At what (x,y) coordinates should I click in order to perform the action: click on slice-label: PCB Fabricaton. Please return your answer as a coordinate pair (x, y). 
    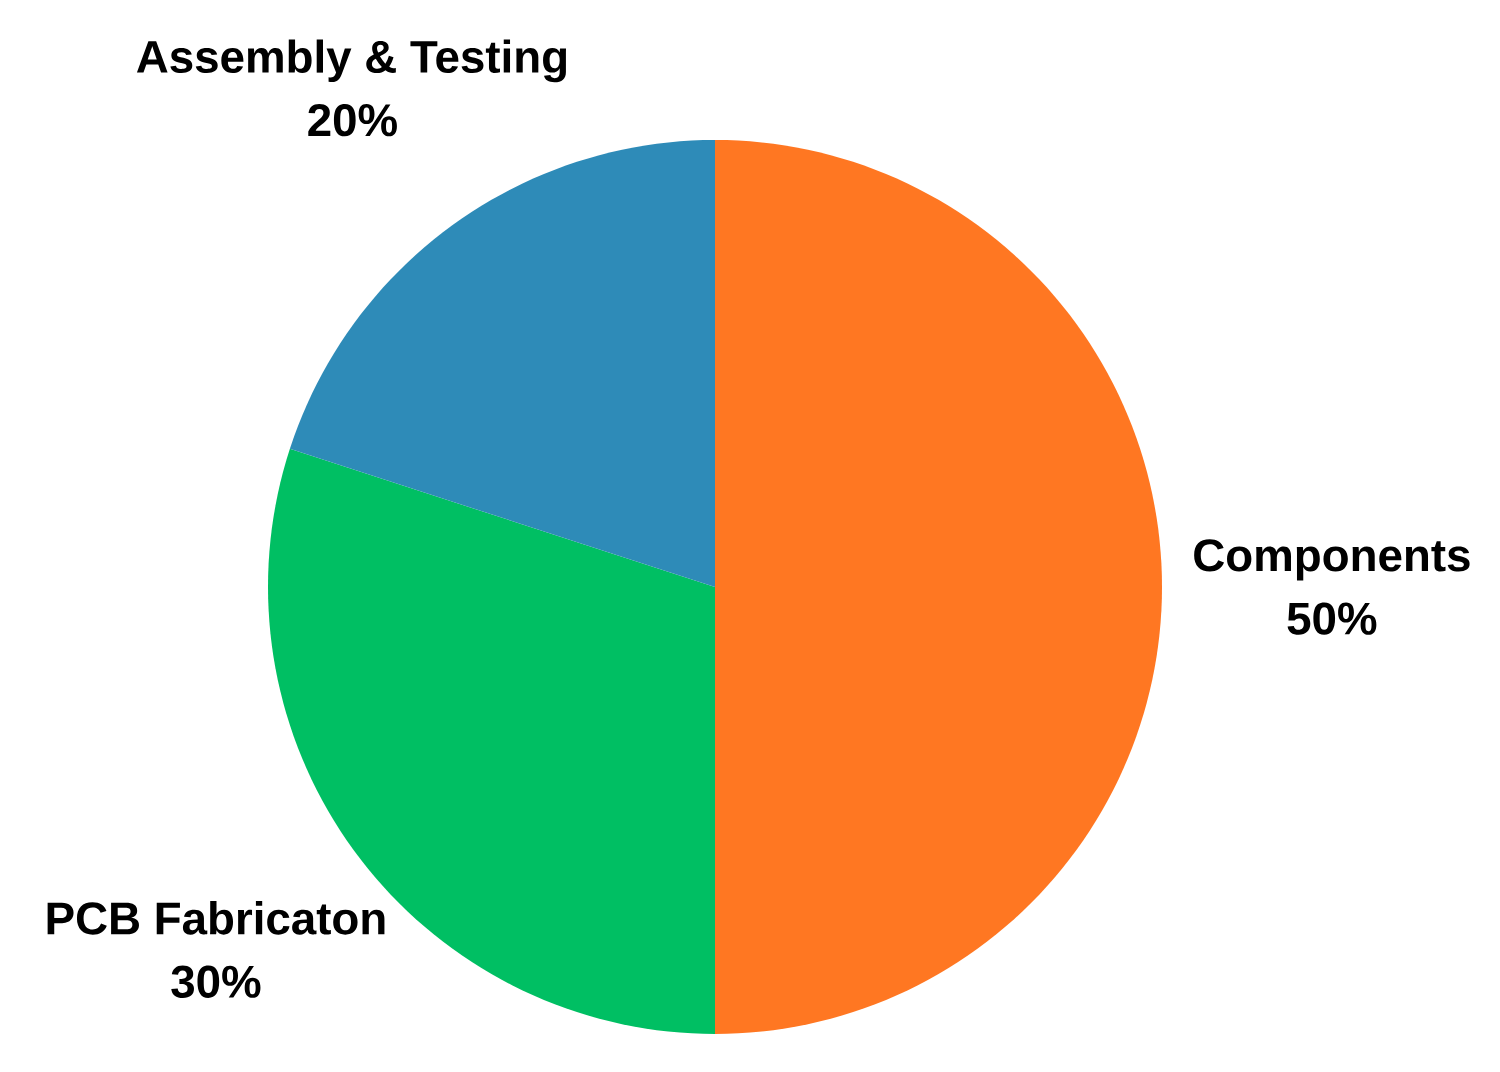
    Looking at the image, I should click on (216, 918).